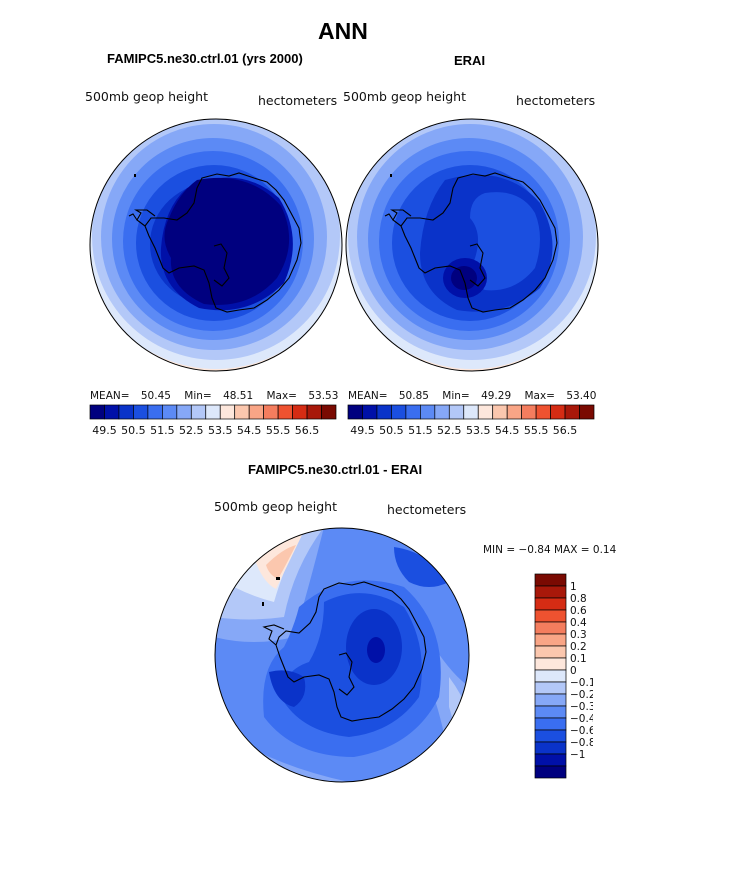  What do you see at coordinates (335, 469) in the screenshot?
I see `diff-panel-title: FAMIPC5.ne30.ctrl.01 - ERAI` at bounding box center [335, 469].